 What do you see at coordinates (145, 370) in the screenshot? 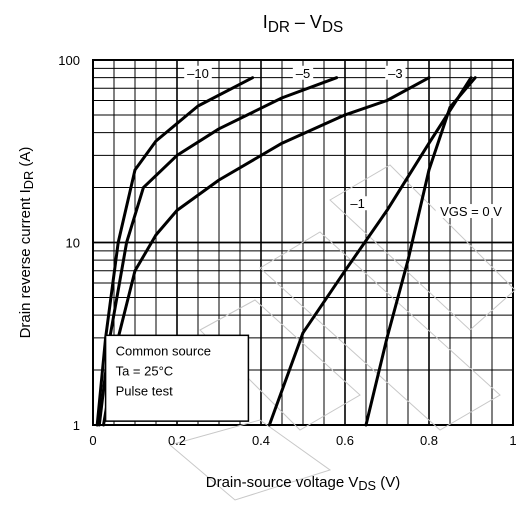
I see `annotation-line: Ta = 25°C` at bounding box center [145, 370].